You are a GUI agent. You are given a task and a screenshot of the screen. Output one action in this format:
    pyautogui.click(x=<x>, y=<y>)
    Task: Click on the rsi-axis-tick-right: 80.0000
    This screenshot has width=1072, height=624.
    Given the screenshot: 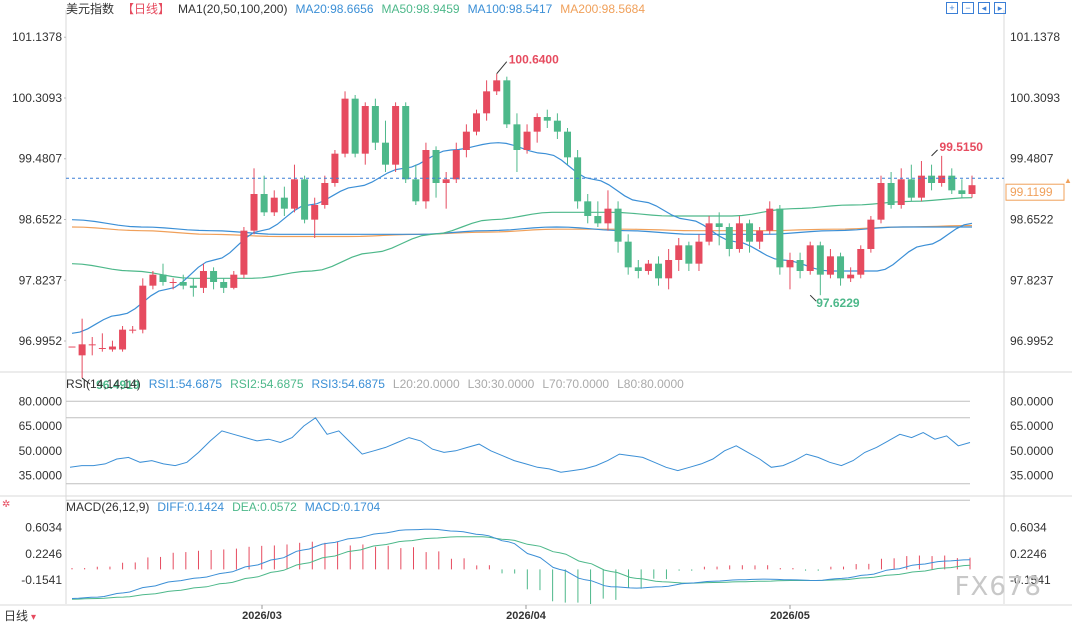 What is the action you would take?
    pyautogui.click(x=1032, y=401)
    